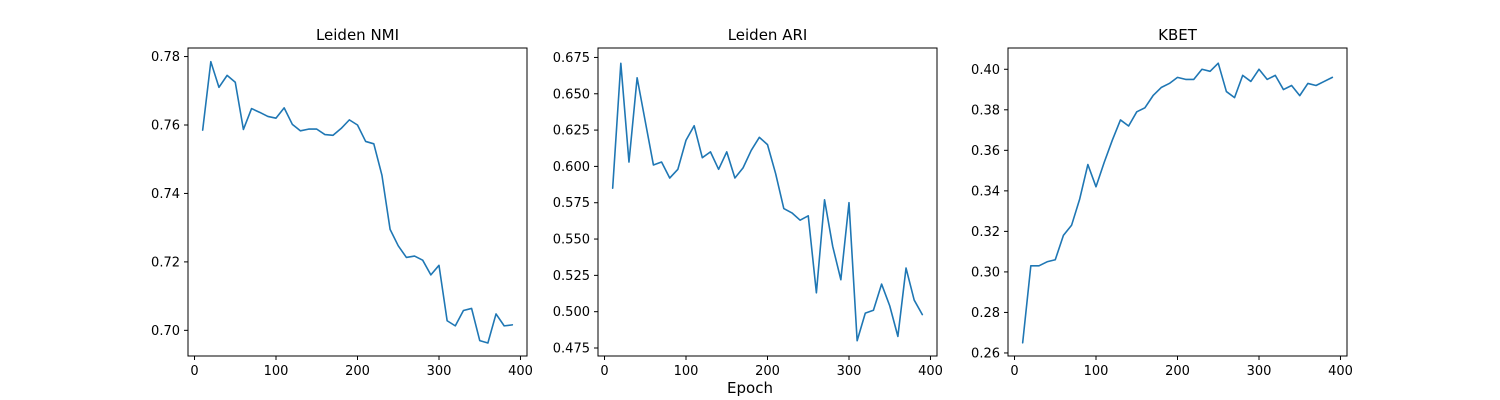  What do you see at coordinates (985, 232) in the screenshot?
I see `y-tick-label: 0.32` at bounding box center [985, 232].